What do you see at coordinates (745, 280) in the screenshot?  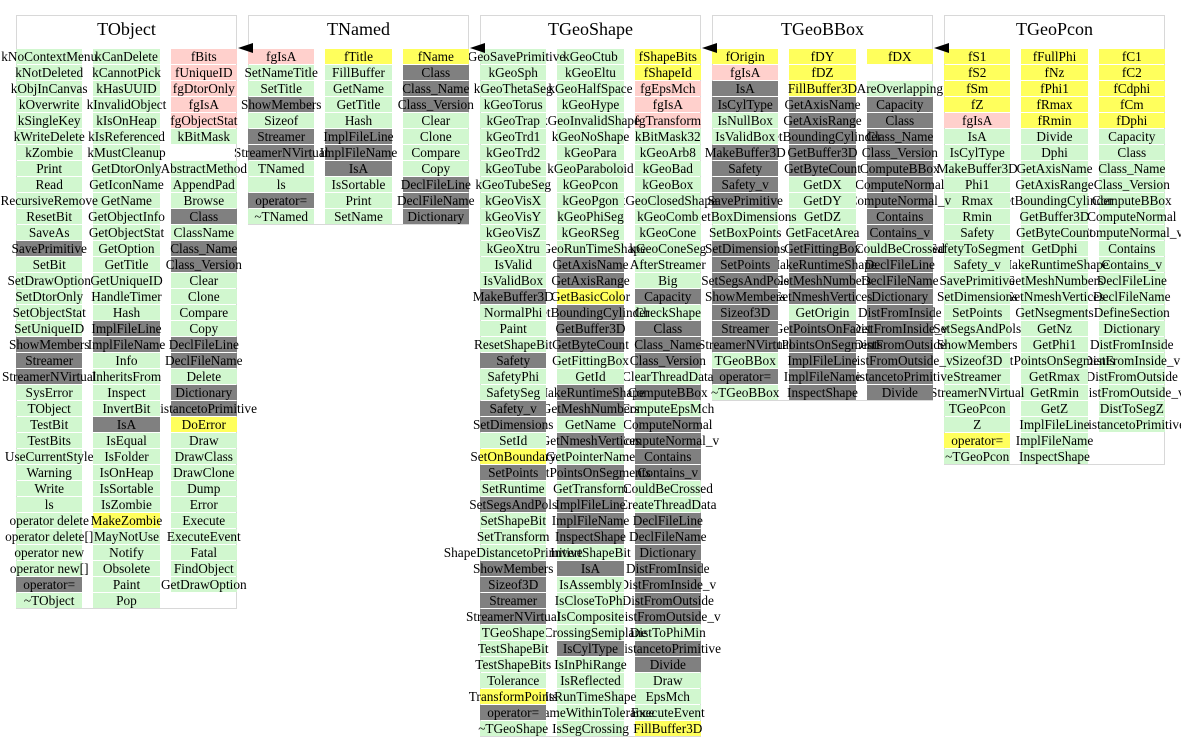 I see `member-cell: SetSegsAndPols` at bounding box center [745, 280].